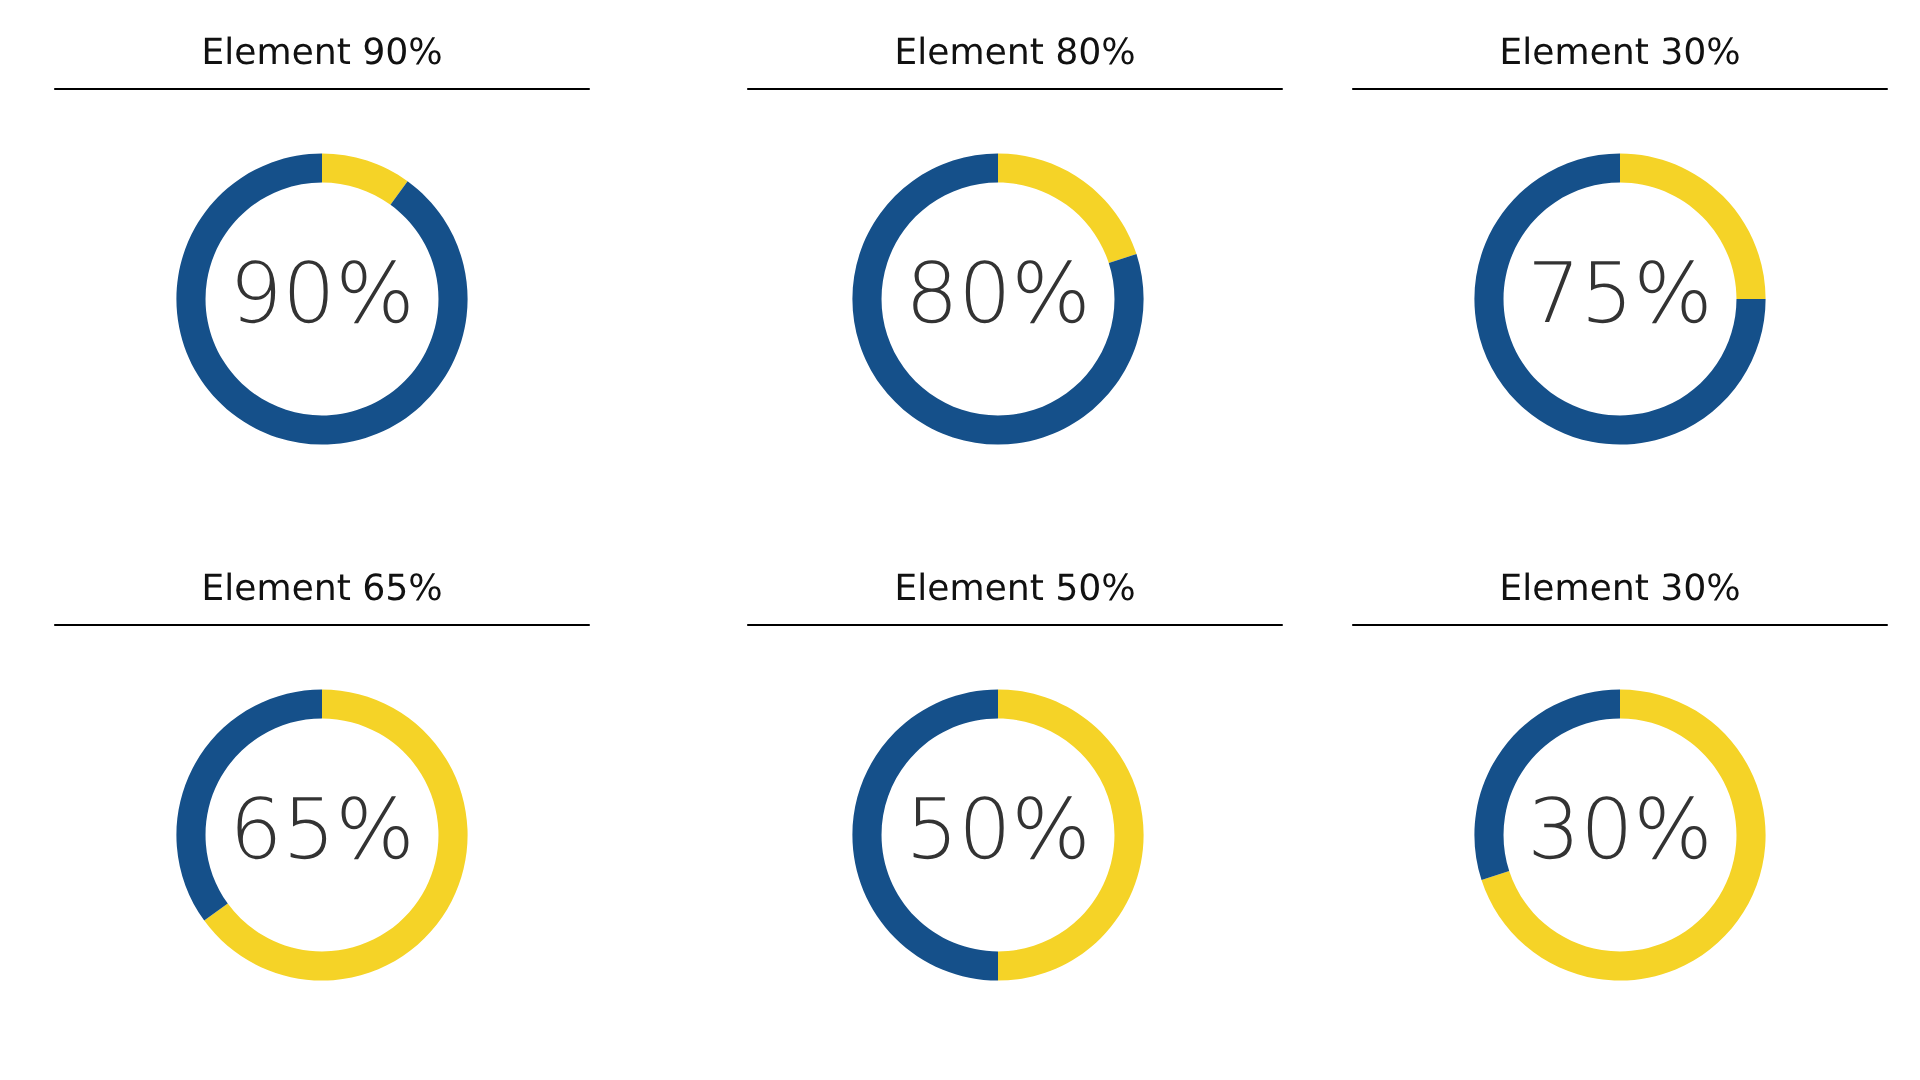 Image resolution: width=1920 pixels, height=1080 pixels. I want to click on chart-title: Element 65%, so click(322, 586).